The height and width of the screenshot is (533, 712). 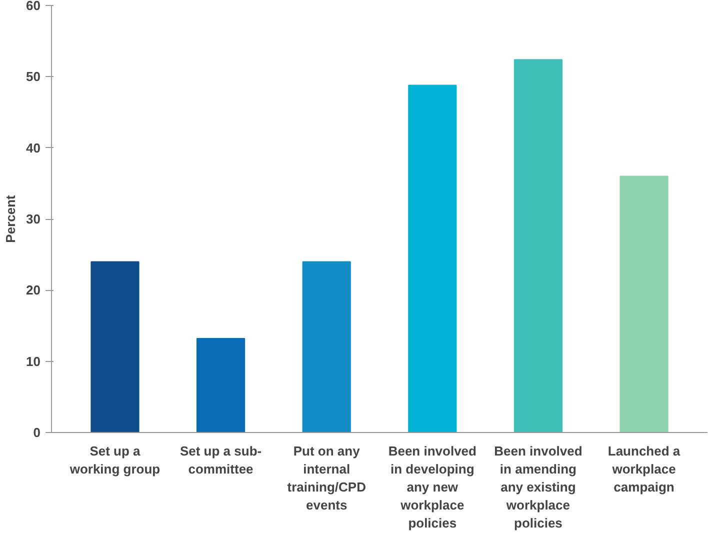 What do you see at coordinates (114, 460) in the screenshot?
I see `x-tick-label: Set up a working group` at bounding box center [114, 460].